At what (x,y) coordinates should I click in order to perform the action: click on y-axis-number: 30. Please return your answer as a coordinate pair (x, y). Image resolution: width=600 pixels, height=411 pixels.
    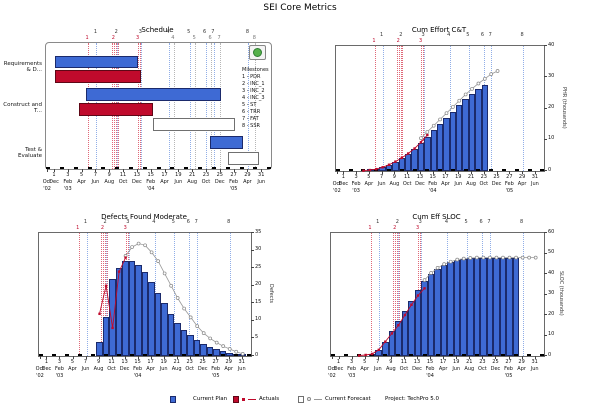
    Looking at the image, I should click on (551, 293).